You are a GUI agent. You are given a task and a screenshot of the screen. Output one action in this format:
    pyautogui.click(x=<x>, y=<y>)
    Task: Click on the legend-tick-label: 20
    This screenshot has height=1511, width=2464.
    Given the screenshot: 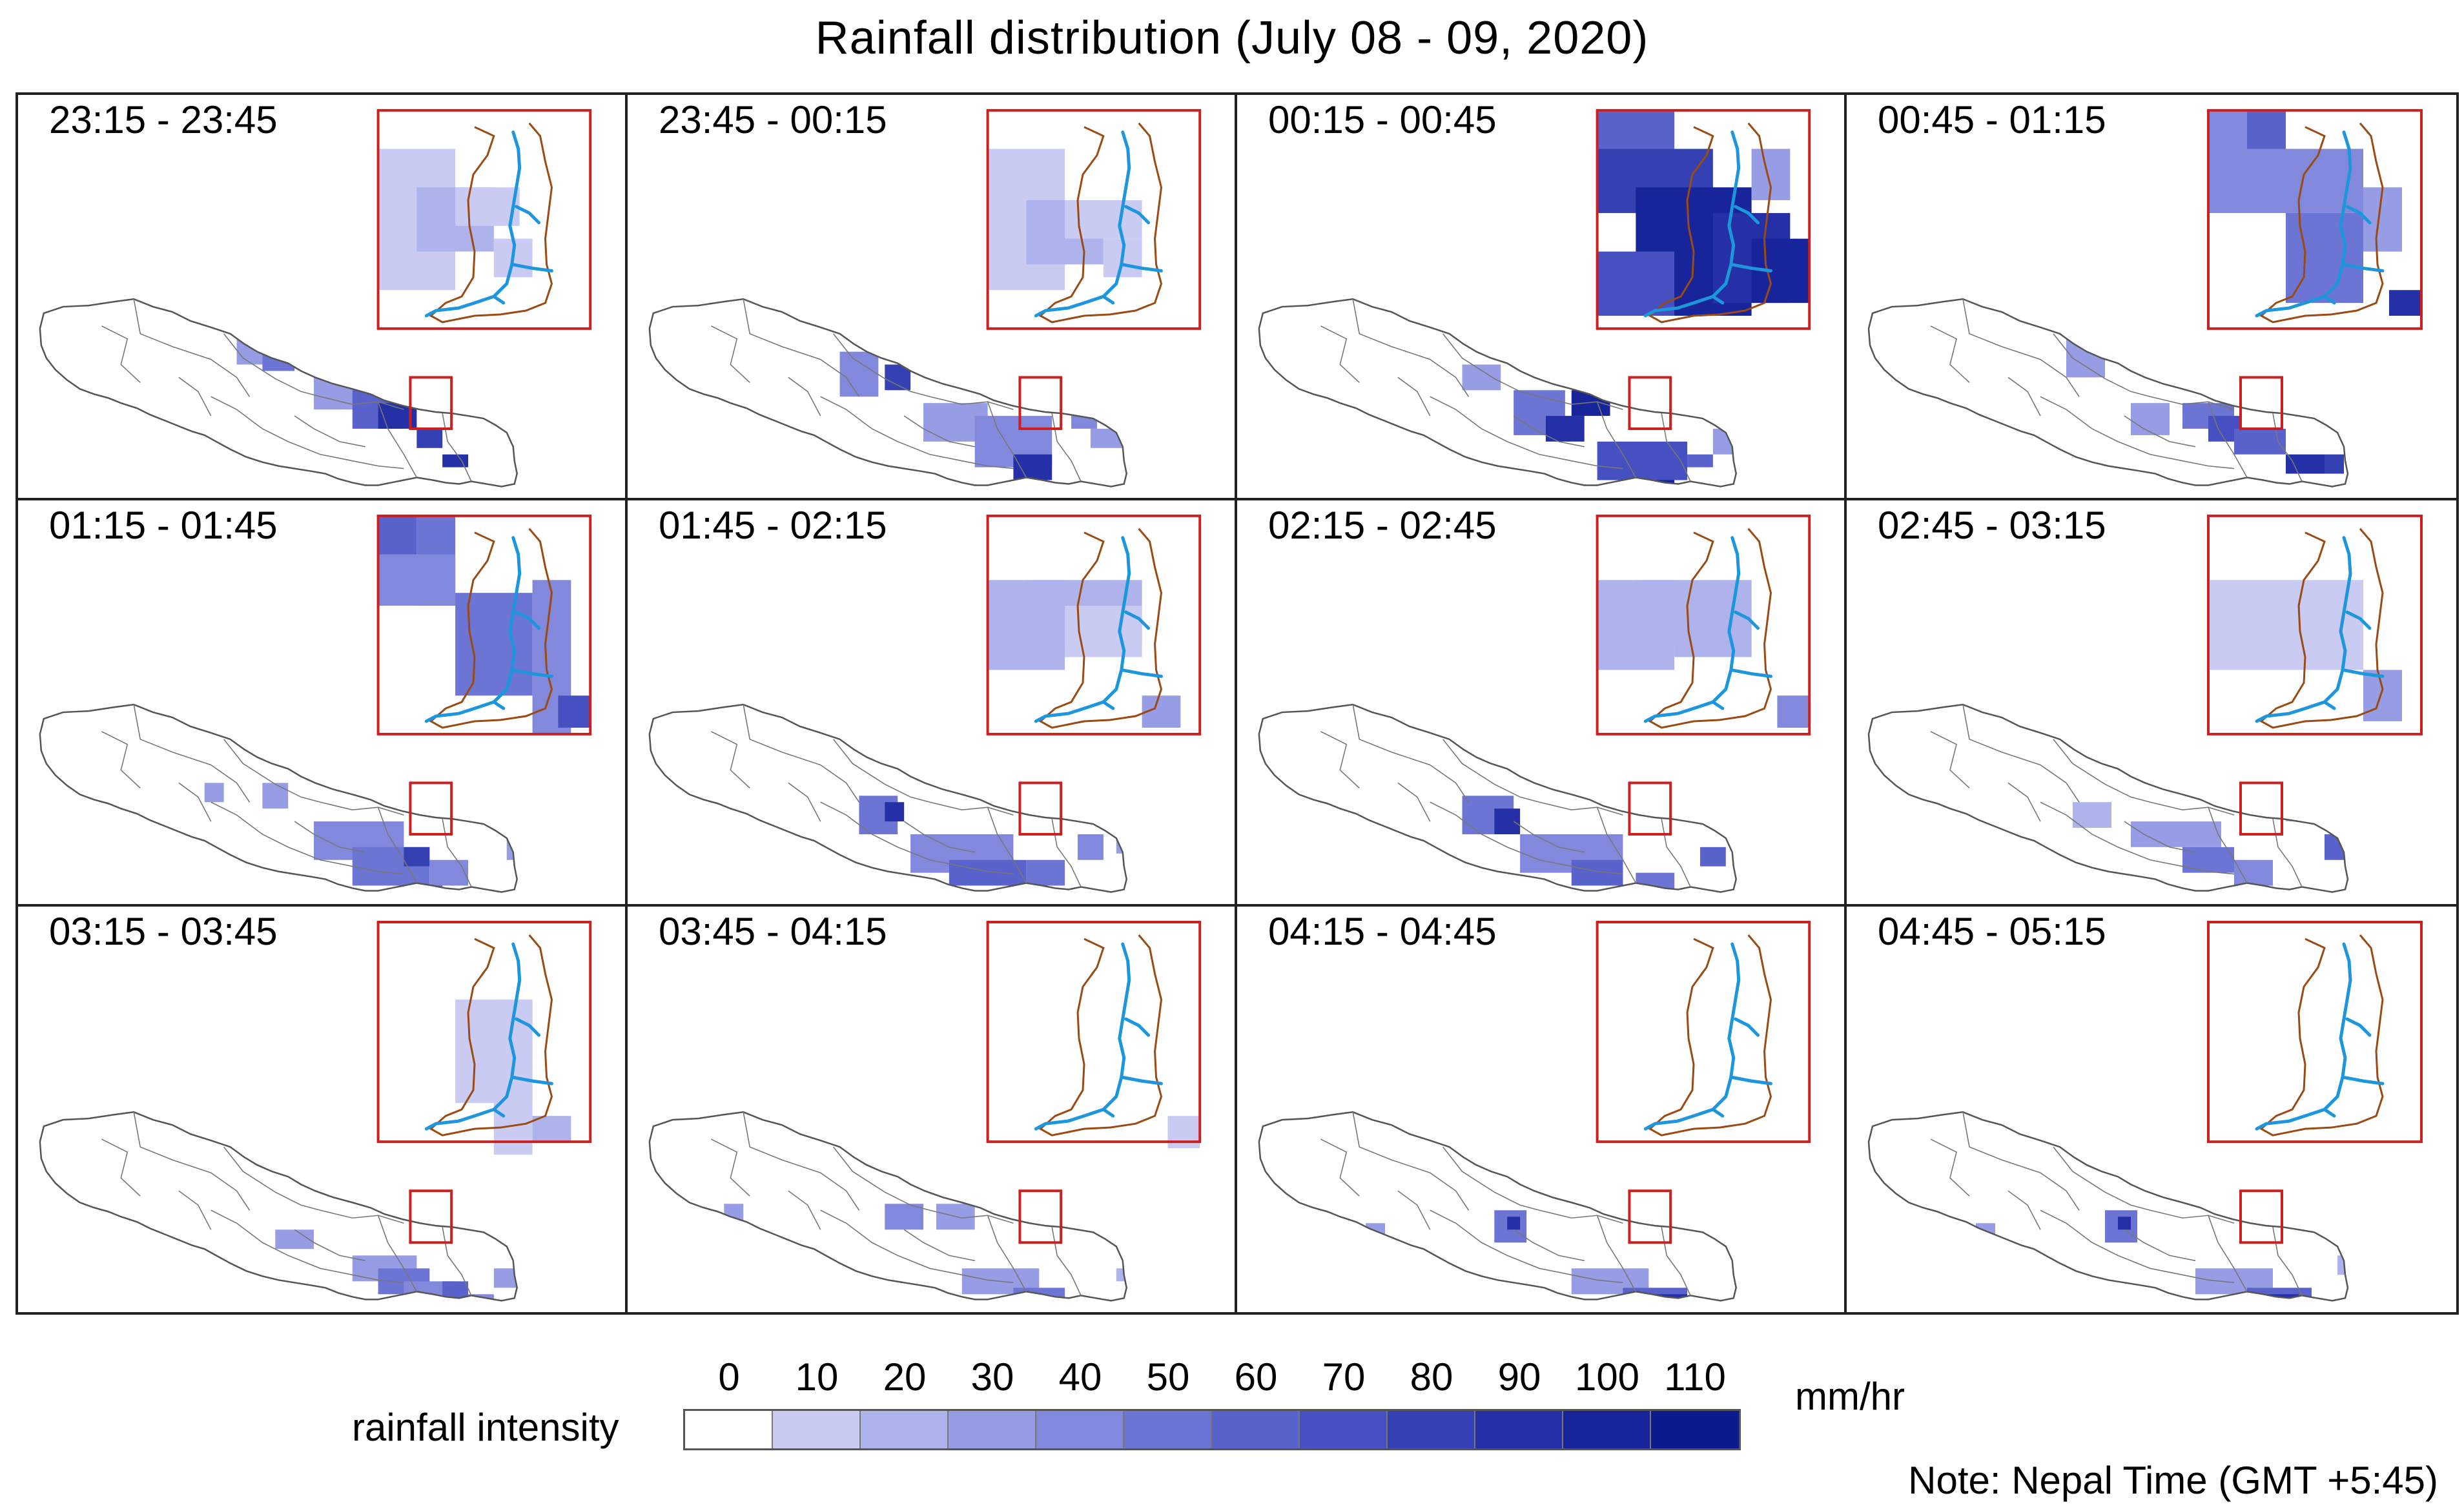 What is the action you would take?
    pyautogui.click(x=905, y=1377)
    